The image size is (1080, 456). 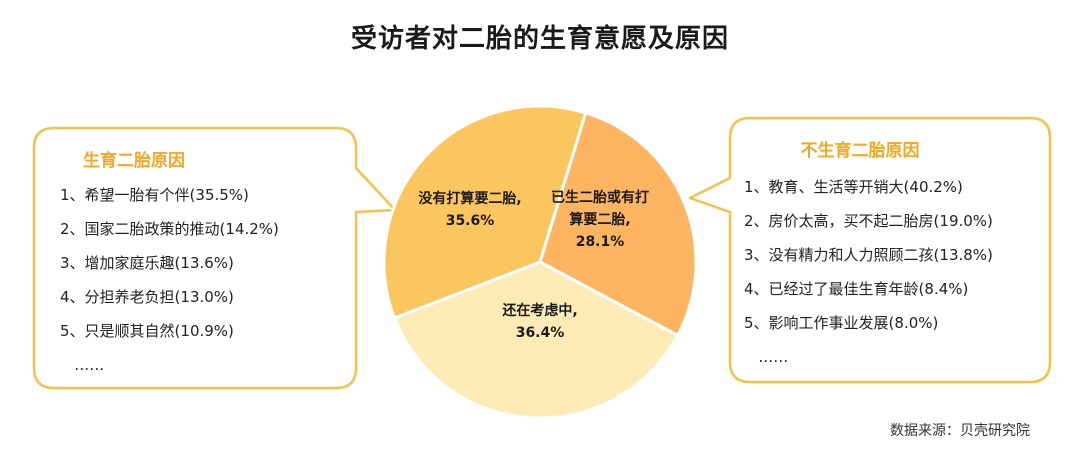 What do you see at coordinates (539, 321) in the screenshot?
I see `slice-label-considering: 还在考虑中, 36.4%` at bounding box center [539, 321].